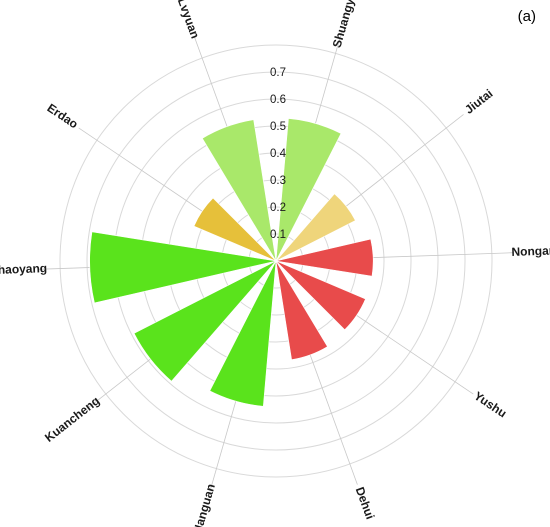  I want to click on panel-label: (a), so click(526, 16).